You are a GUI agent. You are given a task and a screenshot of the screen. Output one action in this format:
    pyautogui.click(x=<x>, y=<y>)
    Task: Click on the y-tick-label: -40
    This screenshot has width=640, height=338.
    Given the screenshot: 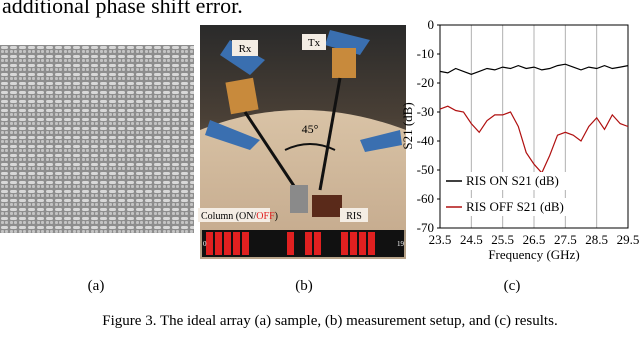 What is the action you would take?
    pyautogui.click(x=425, y=140)
    